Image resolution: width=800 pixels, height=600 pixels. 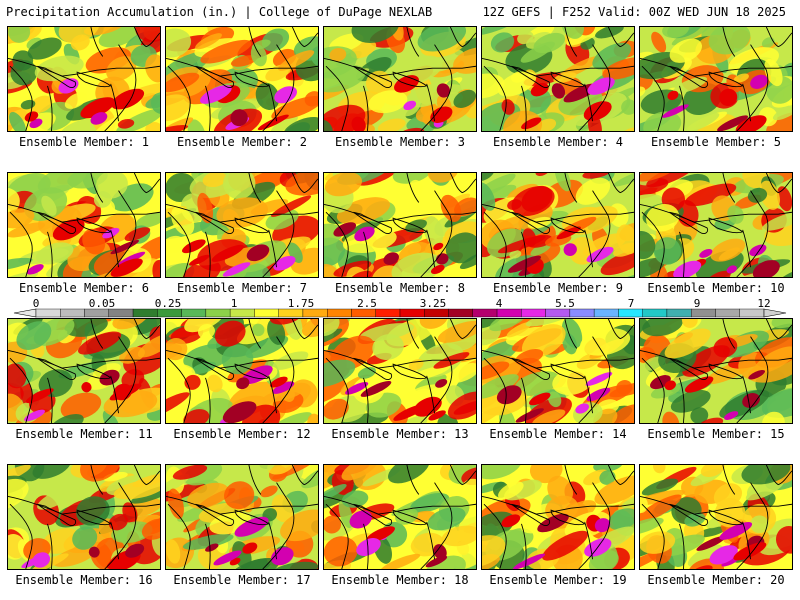 I want to click on colorbar-min-arrow, so click(x=25, y=313).